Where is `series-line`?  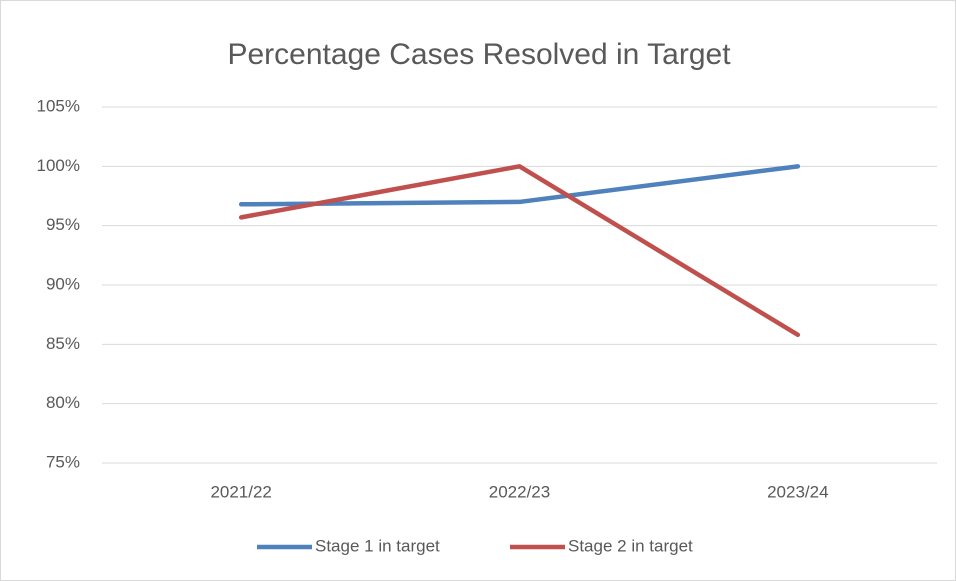 series-line is located at coordinates (519, 185).